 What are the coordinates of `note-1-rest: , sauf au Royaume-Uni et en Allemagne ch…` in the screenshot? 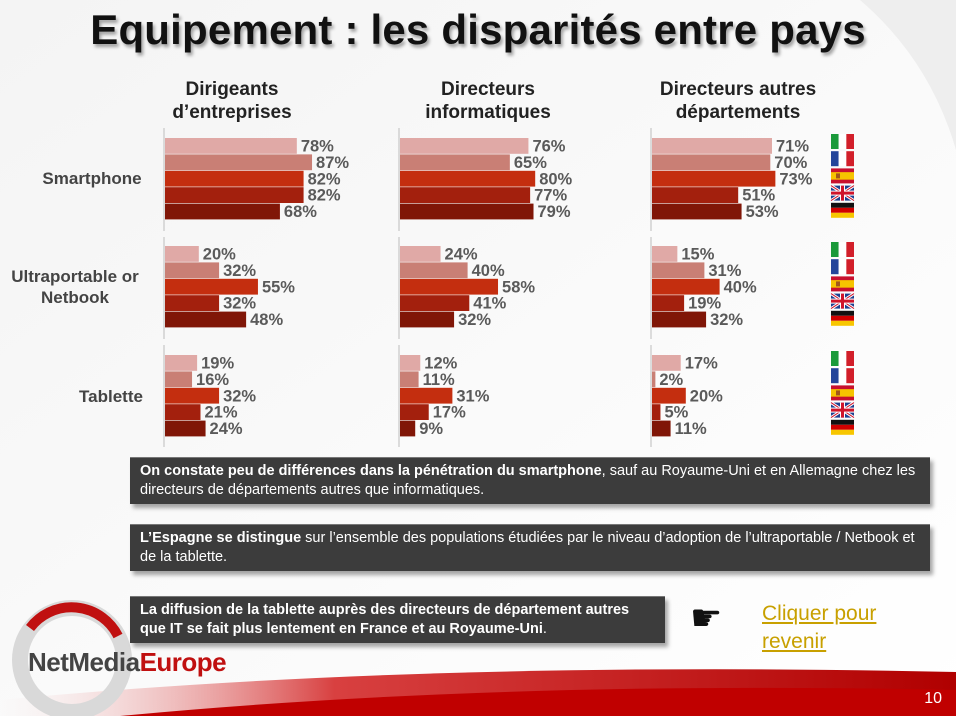 It's located at (528, 480).